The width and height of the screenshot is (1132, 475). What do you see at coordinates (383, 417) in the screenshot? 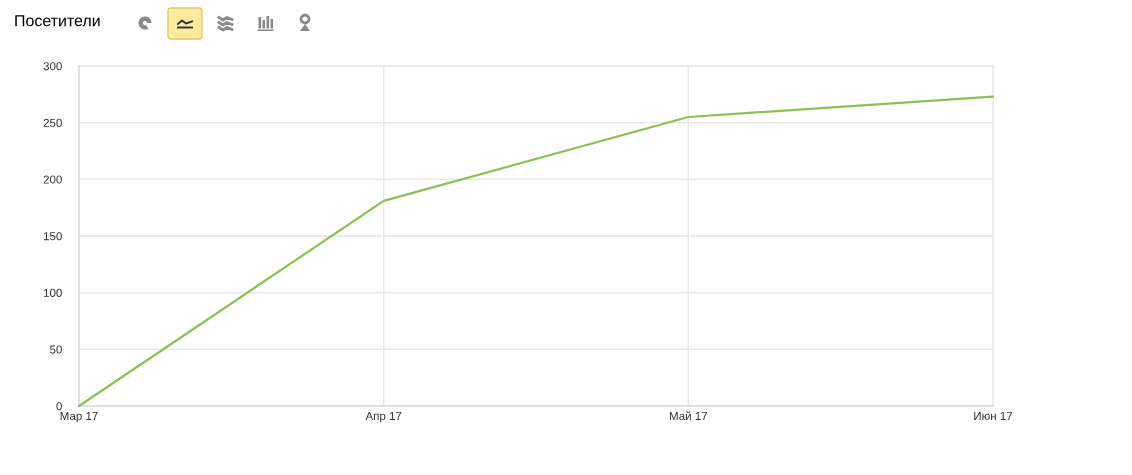
I see `x-tick-label: Апр 17` at bounding box center [383, 417].